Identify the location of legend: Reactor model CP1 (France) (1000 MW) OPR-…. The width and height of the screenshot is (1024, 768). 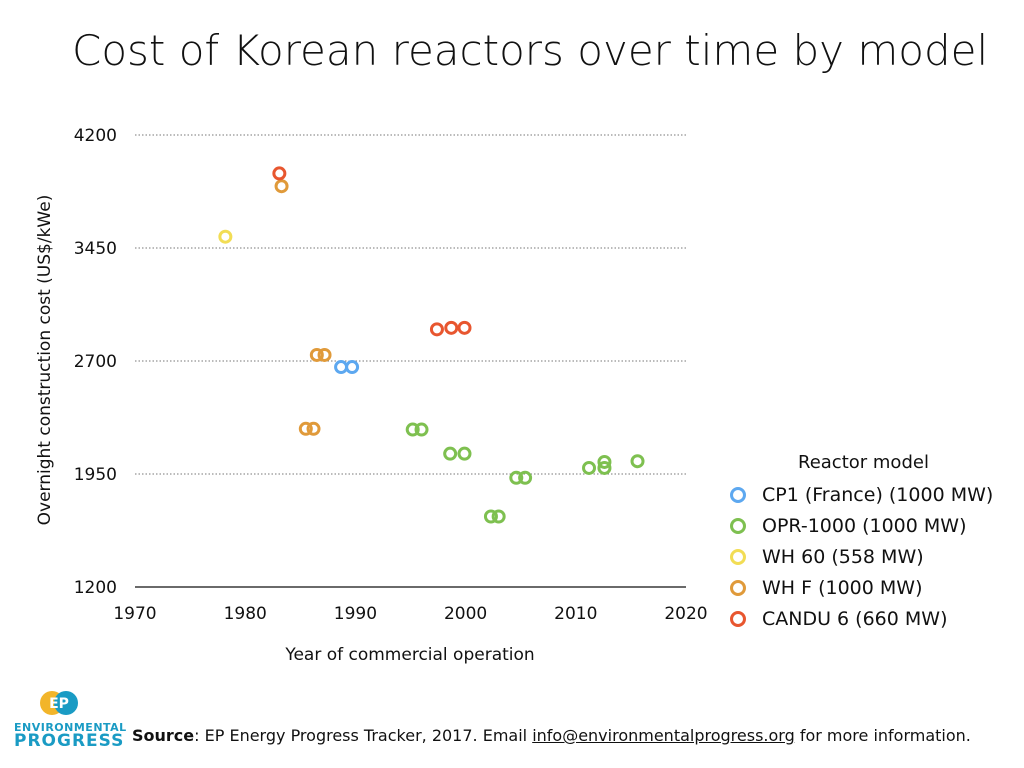
(875, 543).